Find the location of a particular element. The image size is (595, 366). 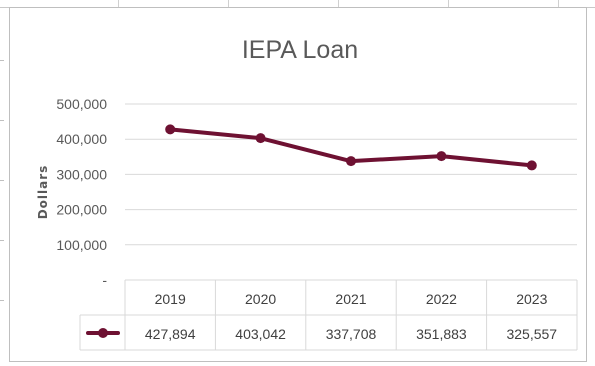

y-tick-label: 100,000 is located at coordinates (81, 245).